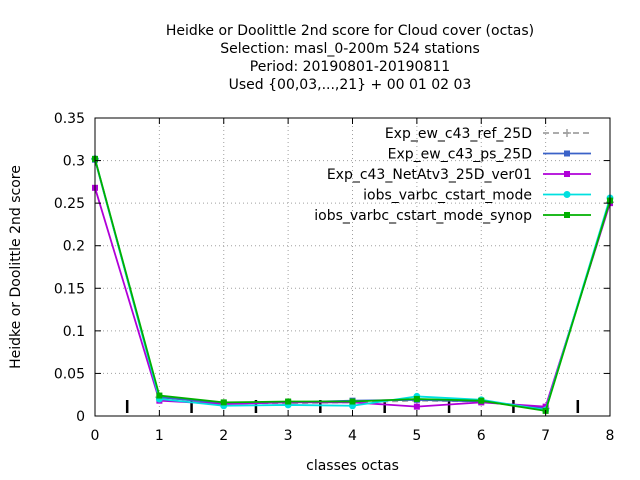 This screenshot has width=640, height=480. I want to click on y-tick-label: 0.2, so click(74, 247).